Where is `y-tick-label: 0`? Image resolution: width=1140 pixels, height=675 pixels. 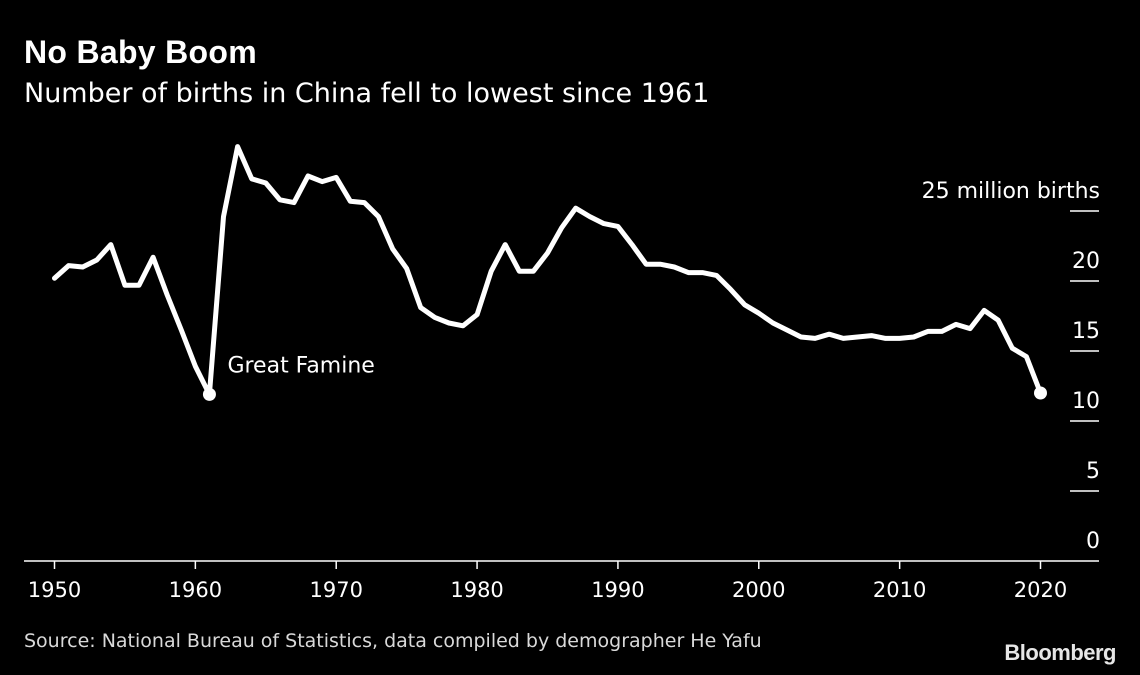
y-tick-label: 0 is located at coordinates (1093, 541).